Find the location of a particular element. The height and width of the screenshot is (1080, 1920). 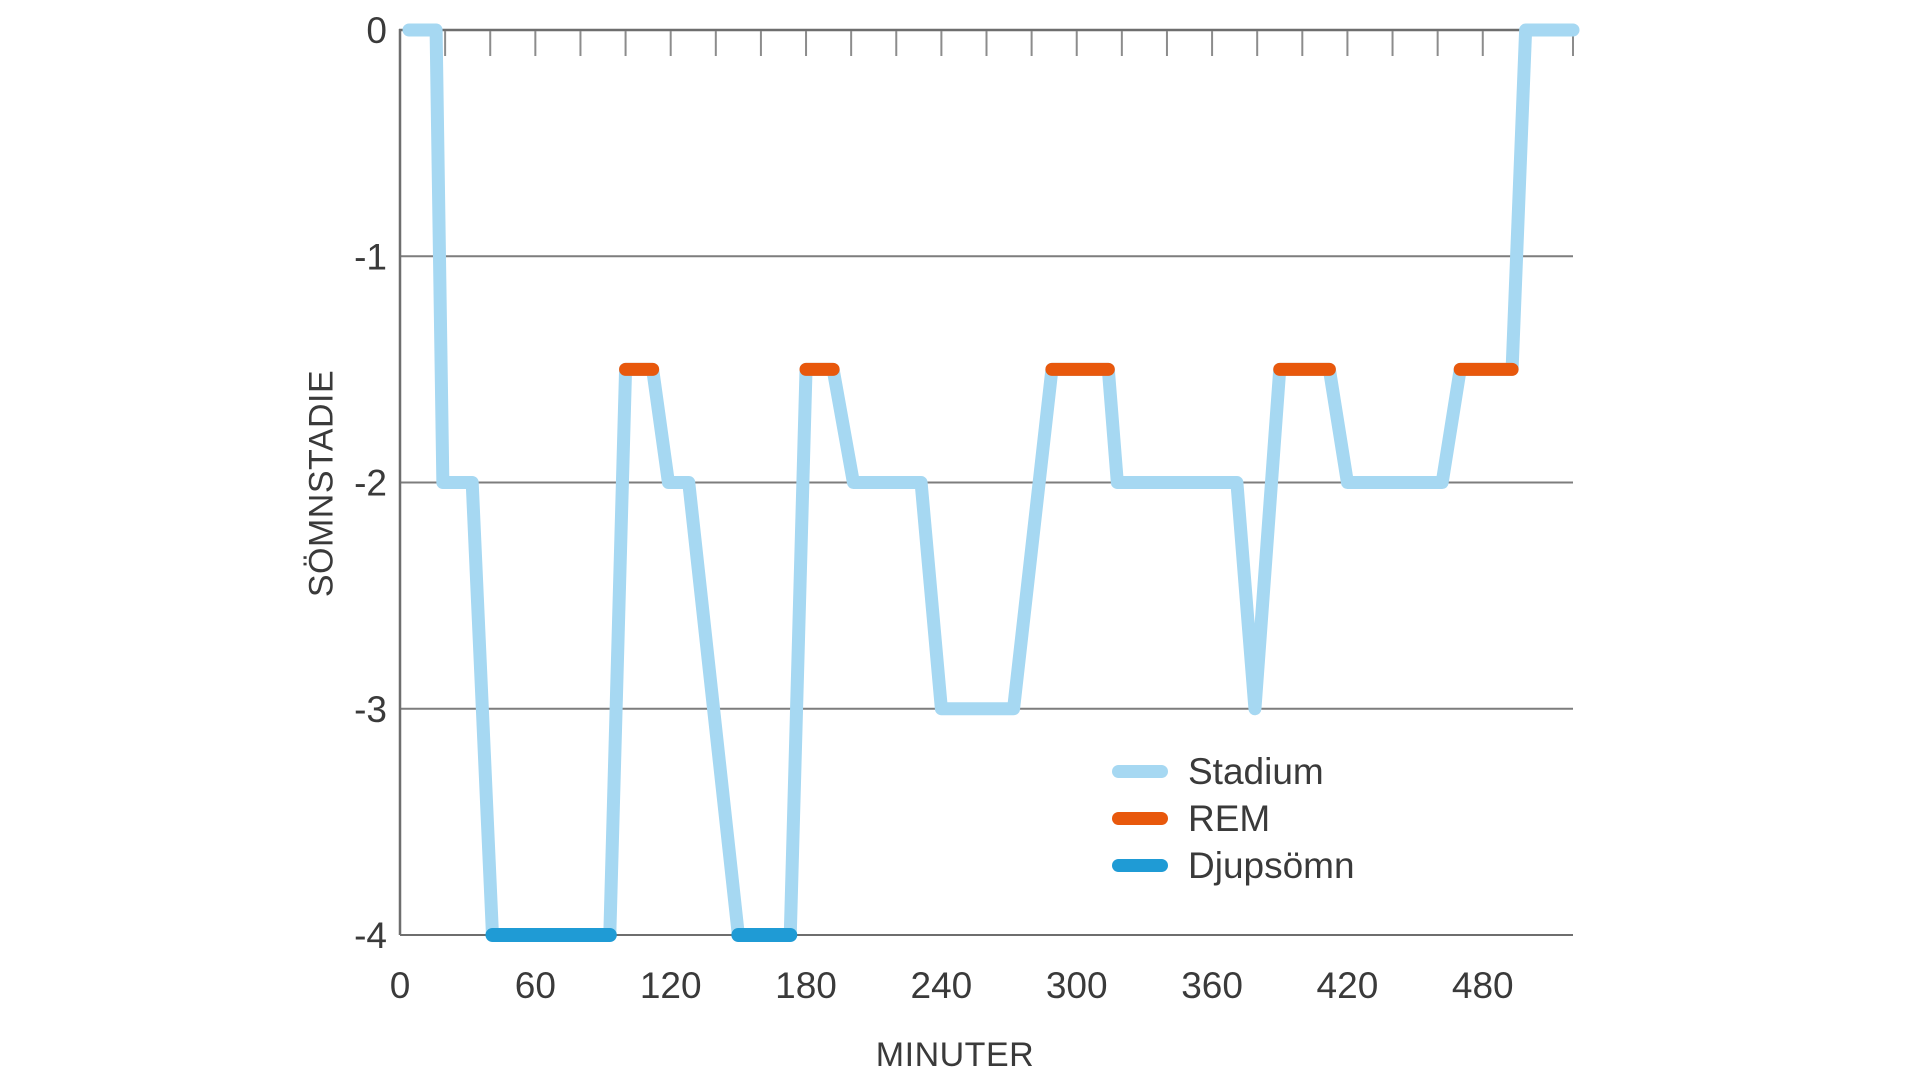

y-tick-label: -1 is located at coordinates (370, 256).